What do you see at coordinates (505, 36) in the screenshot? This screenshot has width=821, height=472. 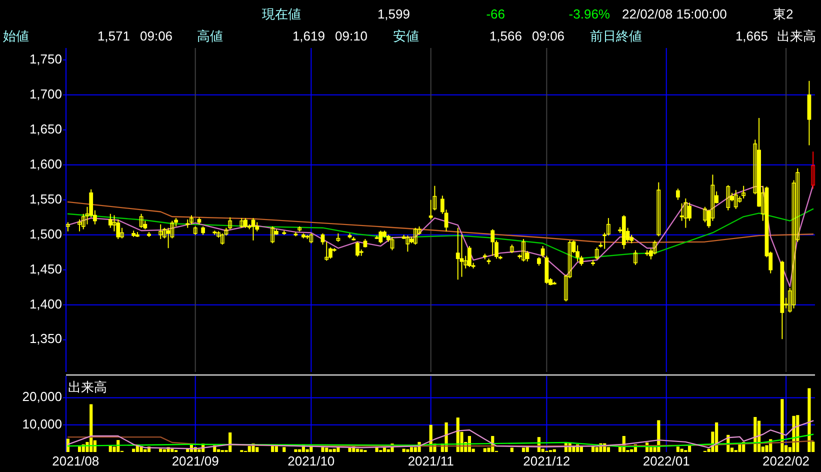 I see `text: 1,566` at bounding box center [505, 36].